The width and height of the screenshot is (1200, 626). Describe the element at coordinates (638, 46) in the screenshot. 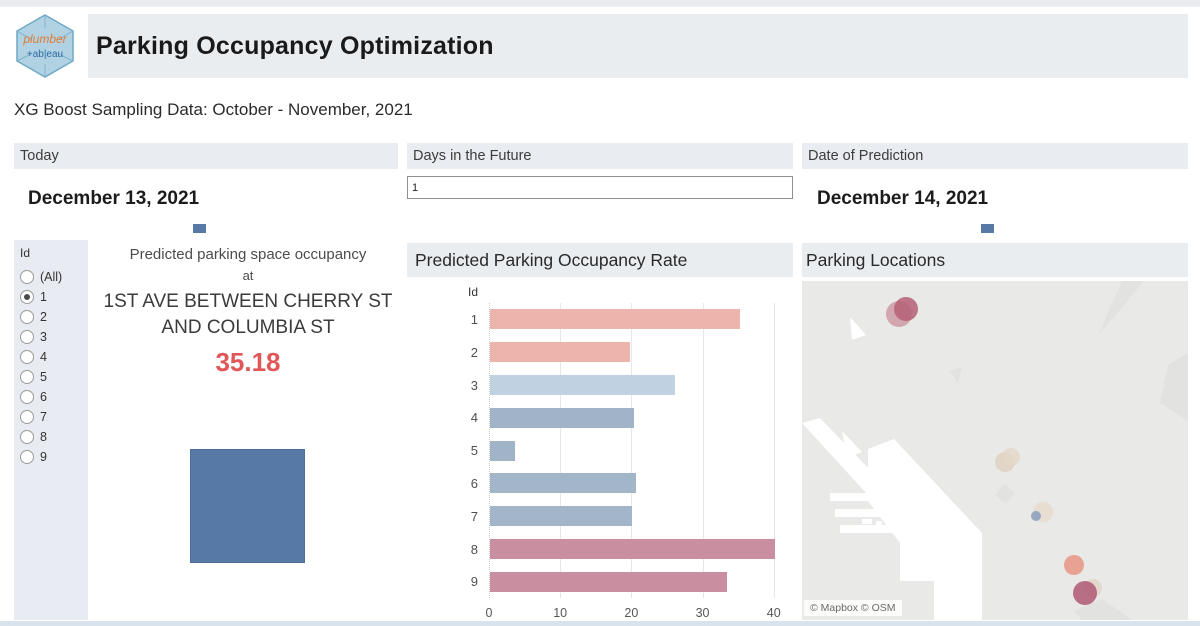

I see `title-bar: Parking Occupancy Optimization` at that location.